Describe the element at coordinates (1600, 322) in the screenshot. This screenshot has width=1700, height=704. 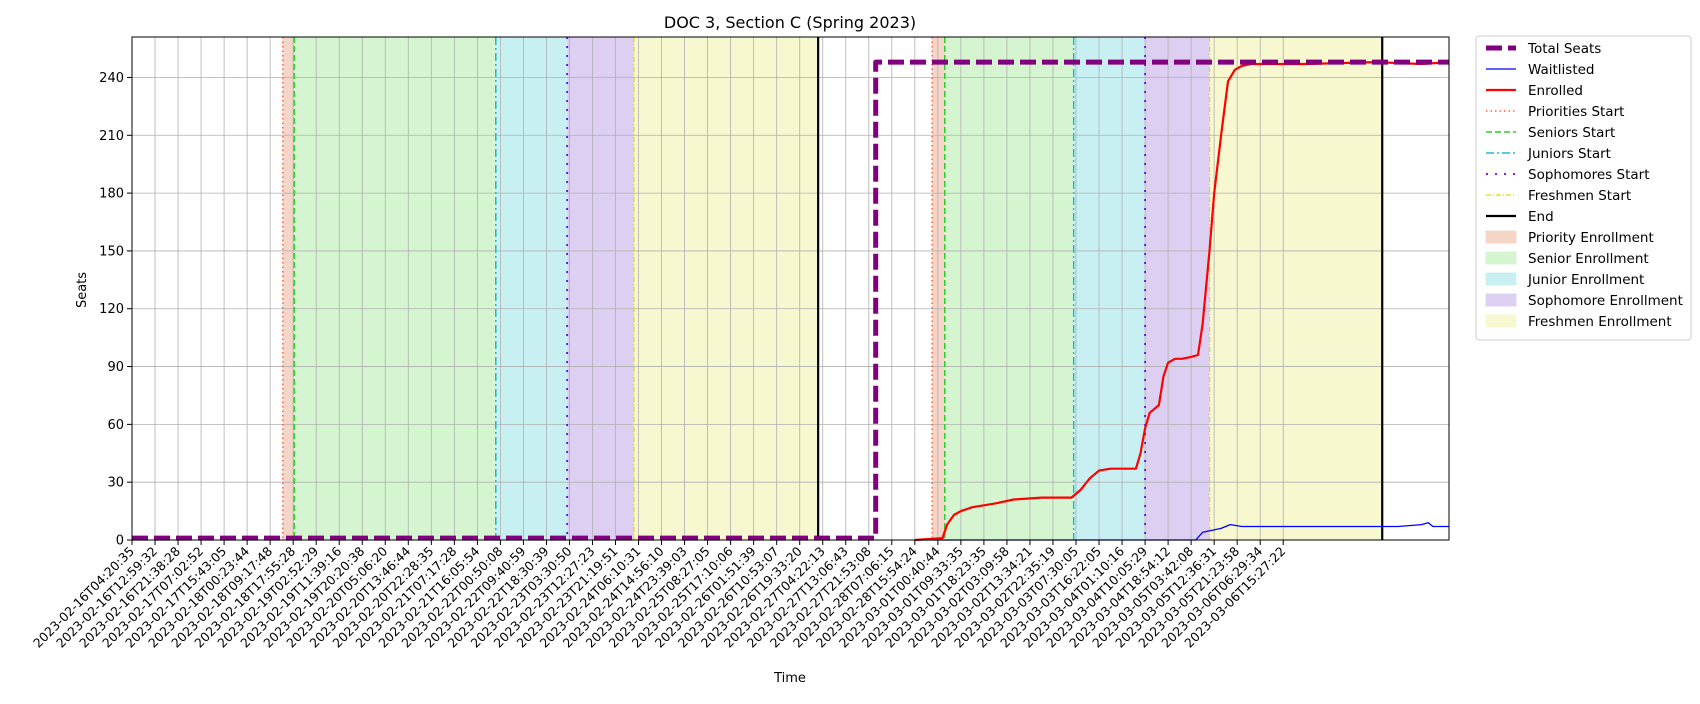
I see `legend-label: Freshmen Enrollment` at that location.